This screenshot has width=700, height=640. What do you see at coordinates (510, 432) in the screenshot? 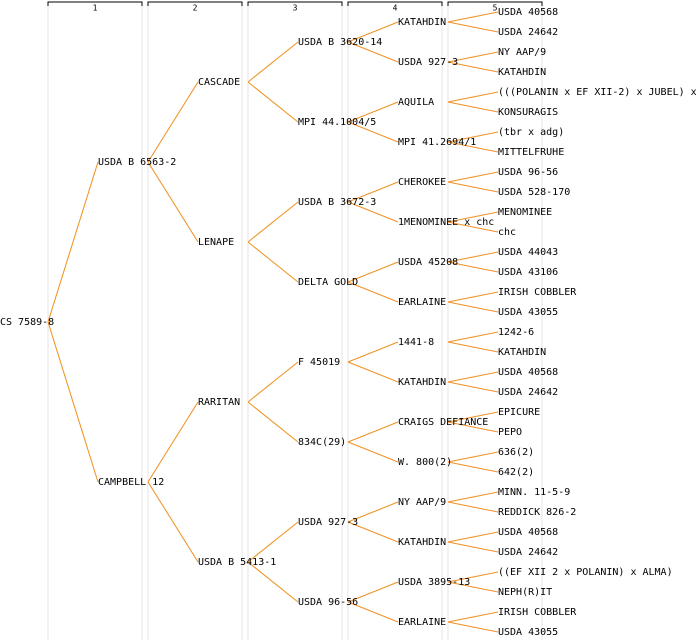
I see `node-label: PEPO` at bounding box center [510, 432].